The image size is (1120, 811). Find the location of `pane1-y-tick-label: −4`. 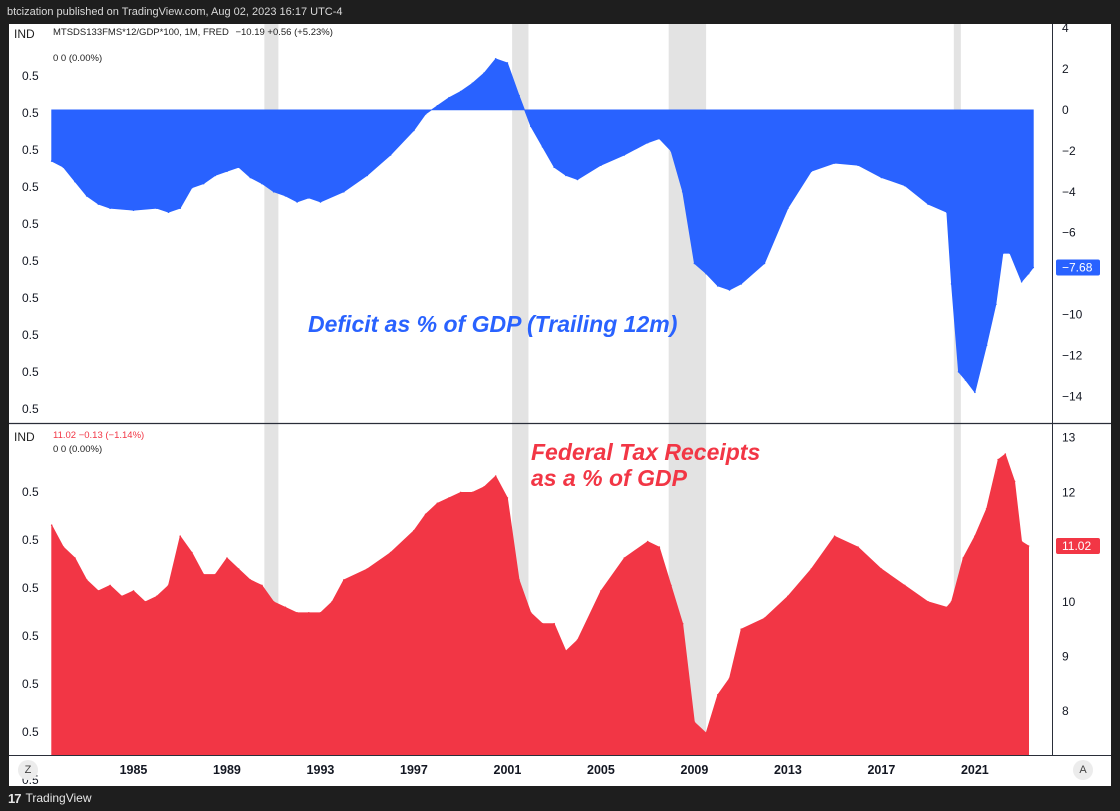

pane1-y-tick-label: −4 is located at coordinates (1069, 192).